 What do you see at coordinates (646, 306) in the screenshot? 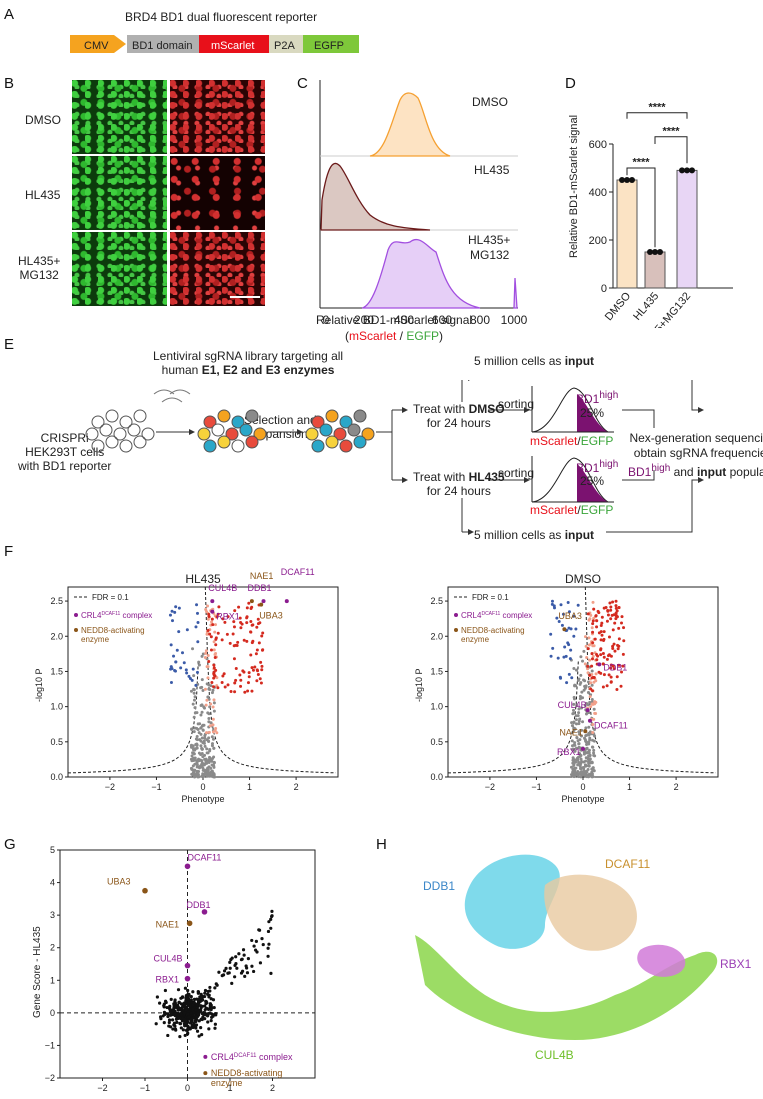
I see `bar-category-label: HL435` at bounding box center [646, 306].